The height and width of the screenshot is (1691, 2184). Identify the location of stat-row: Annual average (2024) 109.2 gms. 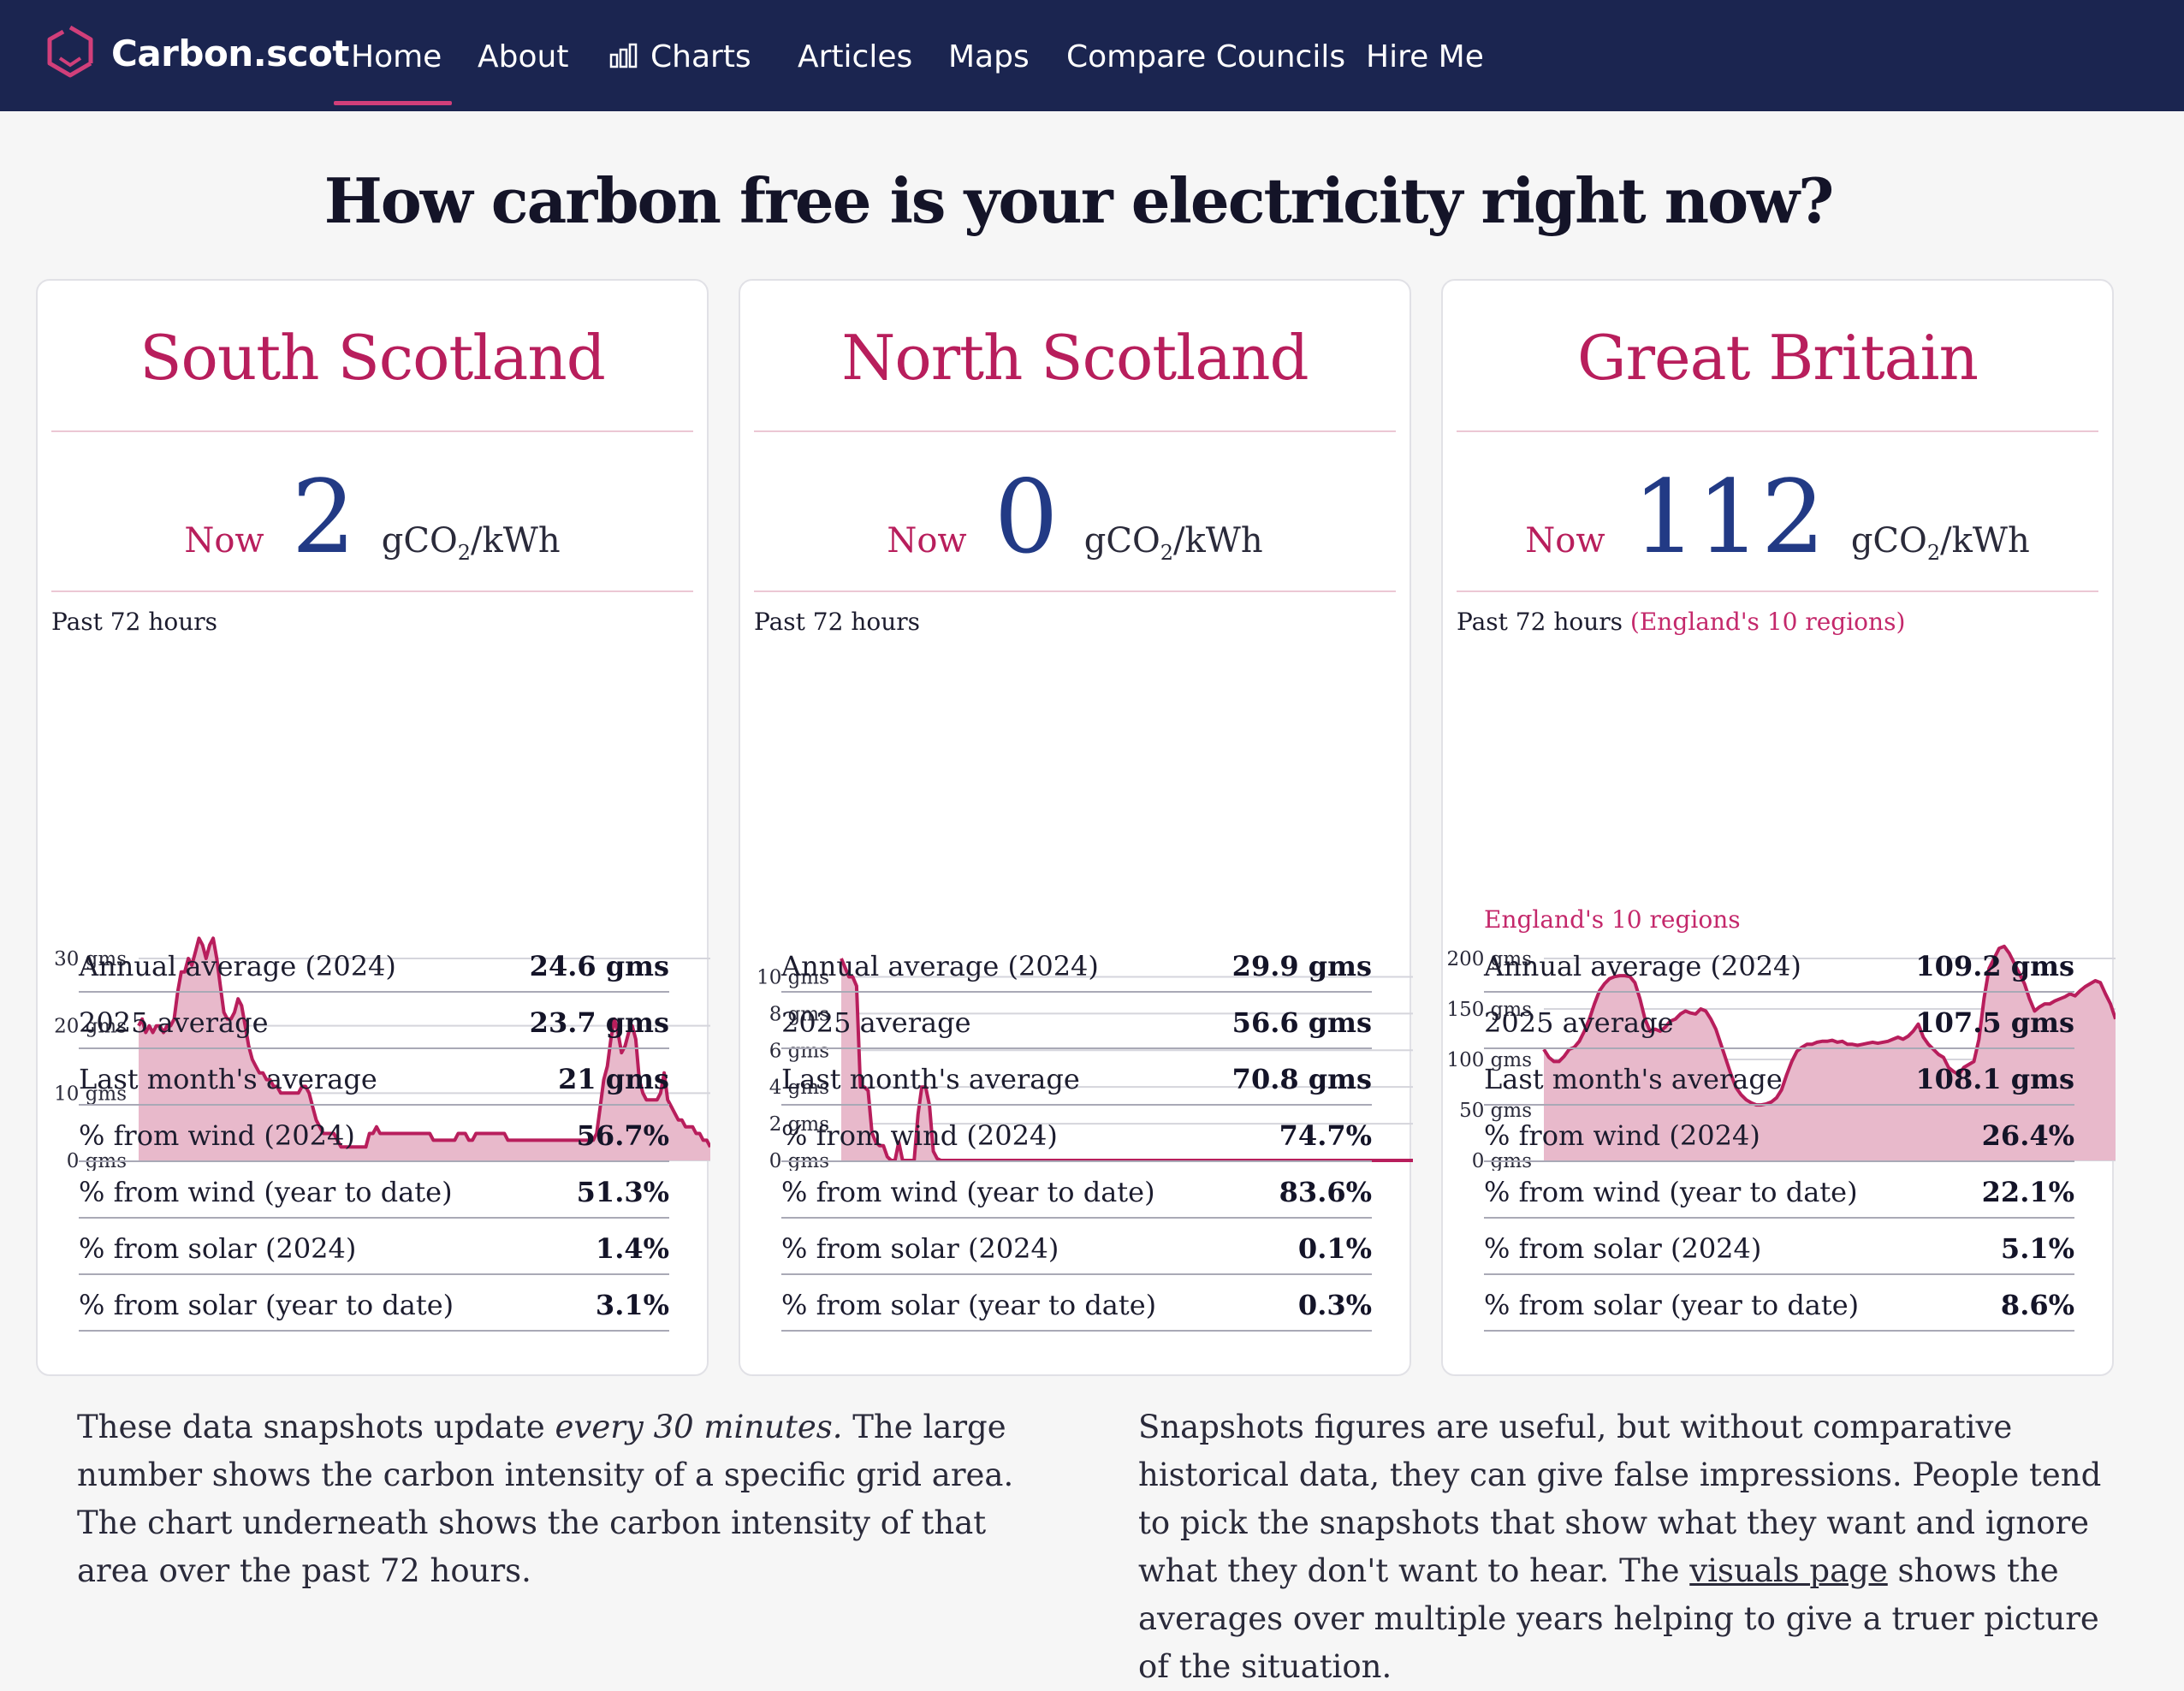
(1779, 965).